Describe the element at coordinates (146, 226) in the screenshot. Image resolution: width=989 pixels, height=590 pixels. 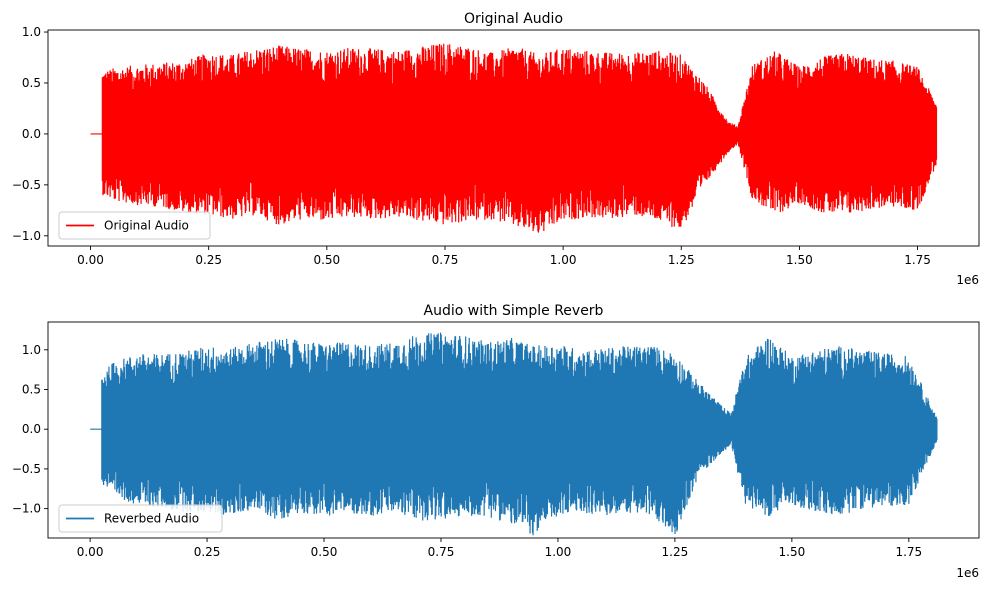
I see `legend-label: Original Audio` at that location.